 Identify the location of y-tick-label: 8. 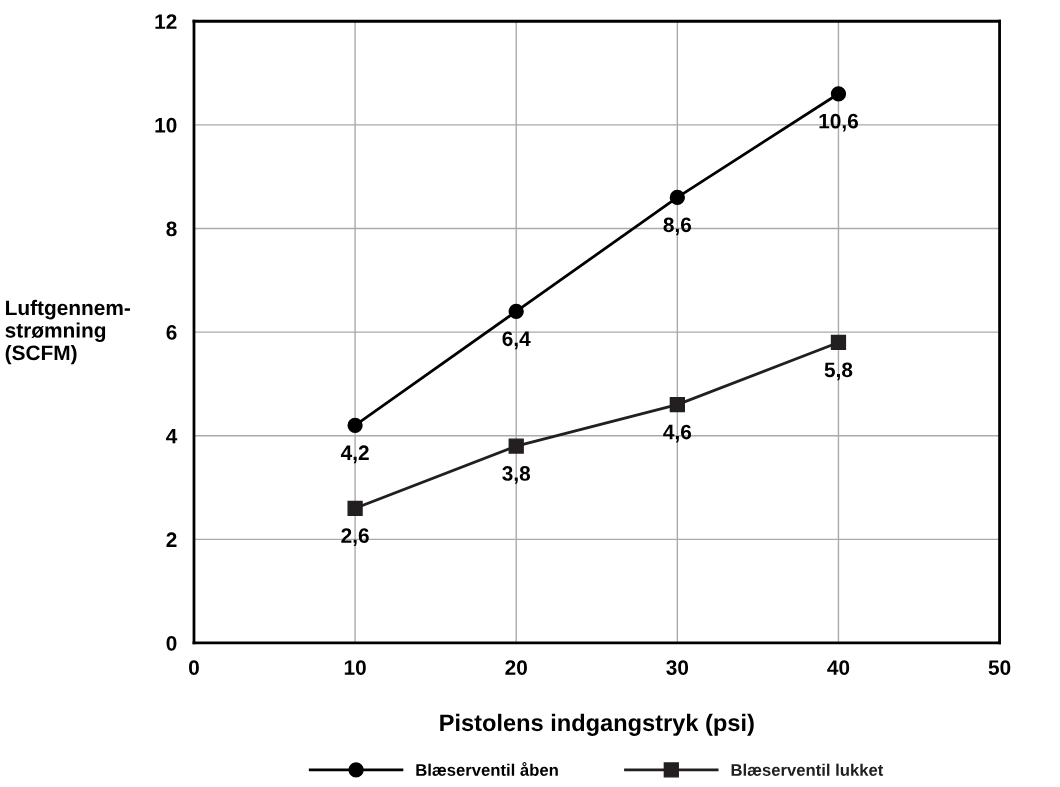
(171, 229).